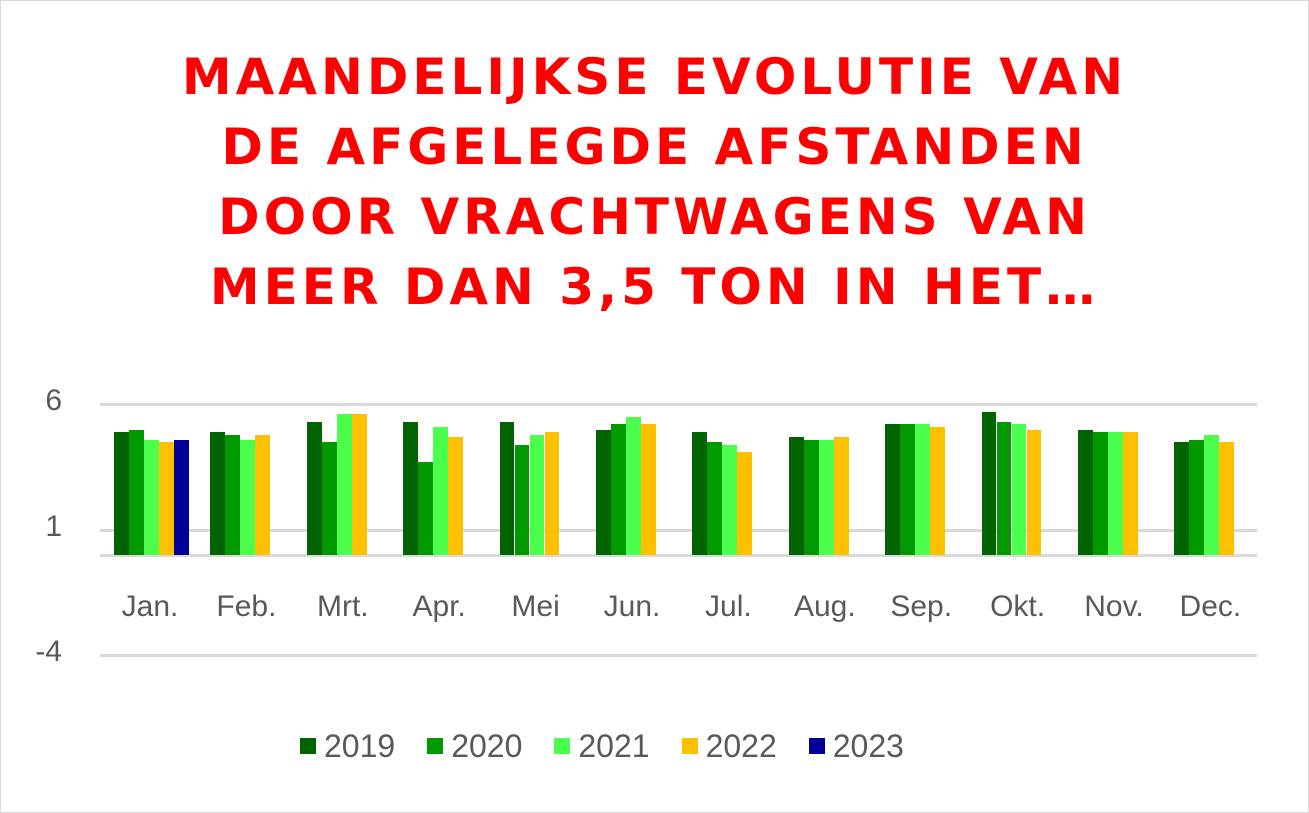 The height and width of the screenshot is (813, 1309). What do you see at coordinates (359, 484) in the screenshot?
I see `bar-2022-mrt` at bounding box center [359, 484].